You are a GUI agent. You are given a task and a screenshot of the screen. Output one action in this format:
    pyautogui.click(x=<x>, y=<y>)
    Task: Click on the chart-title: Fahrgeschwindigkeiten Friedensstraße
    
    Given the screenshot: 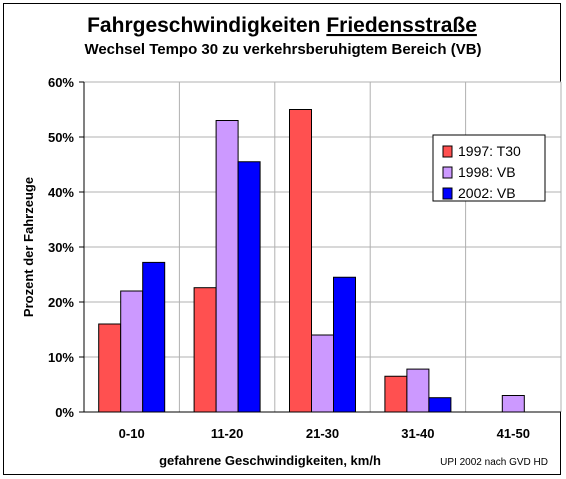 What is the action you would take?
    pyautogui.click(x=282, y=25)
    